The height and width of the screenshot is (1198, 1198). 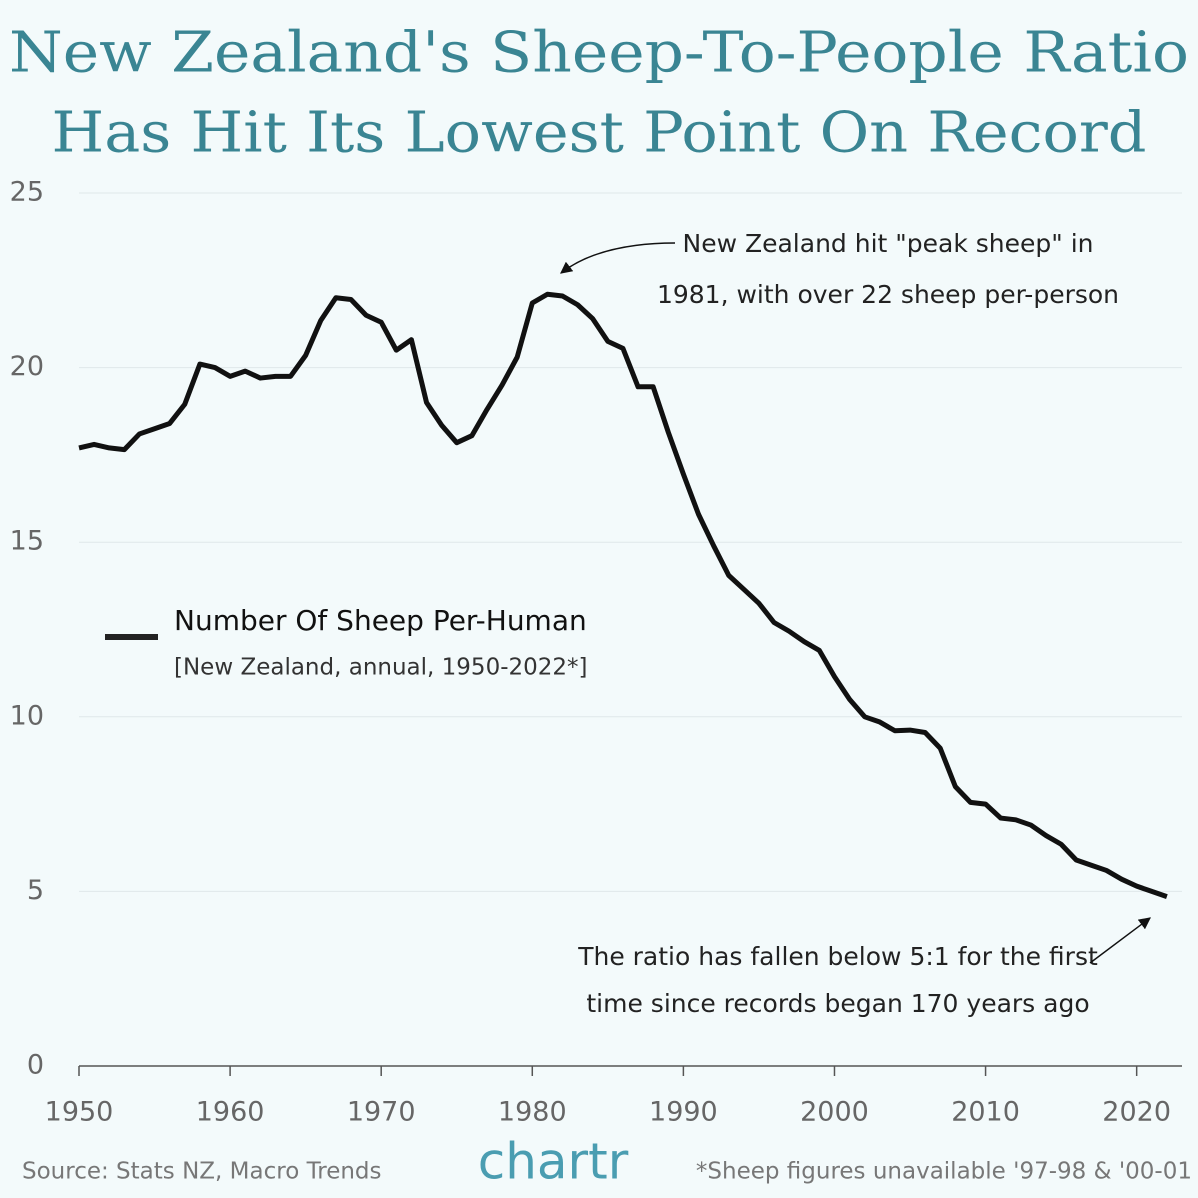 What do you see at coordinates (27, 366) in the screenshot?
I see `y-tick-label: 20` at bounding box center [27, 366].